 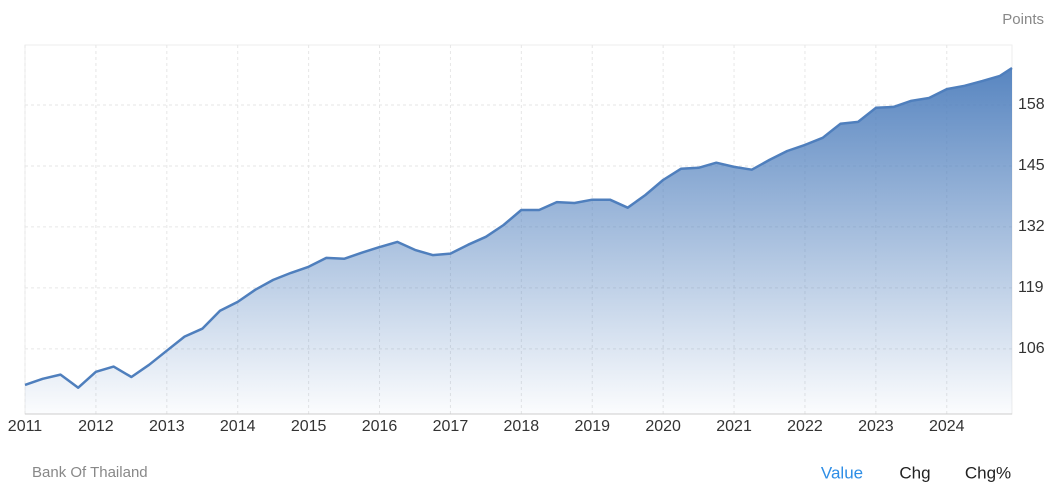 I want to click on y-tick-label: 132, so click(x=1031, y=226).